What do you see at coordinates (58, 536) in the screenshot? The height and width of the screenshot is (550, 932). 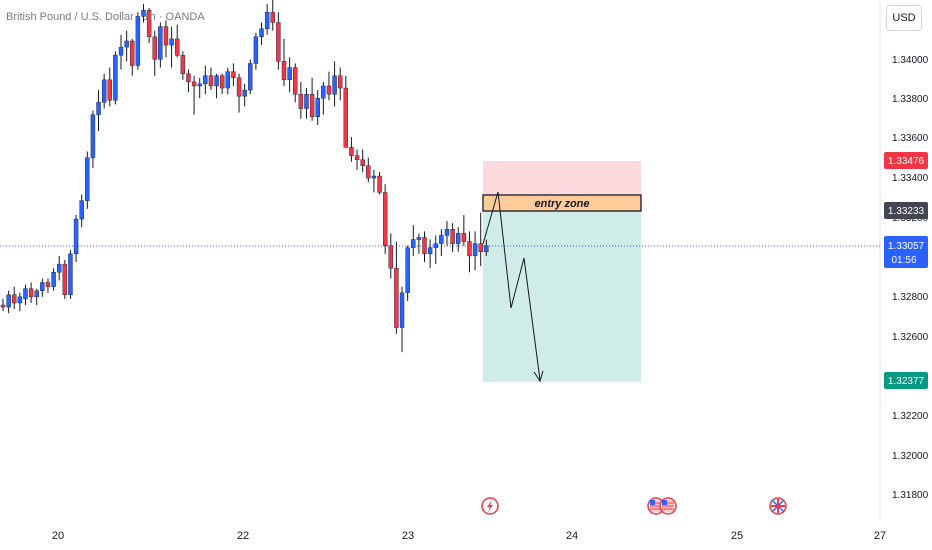 I see `x-tick-label: 20` at bounding box center [58, 536].